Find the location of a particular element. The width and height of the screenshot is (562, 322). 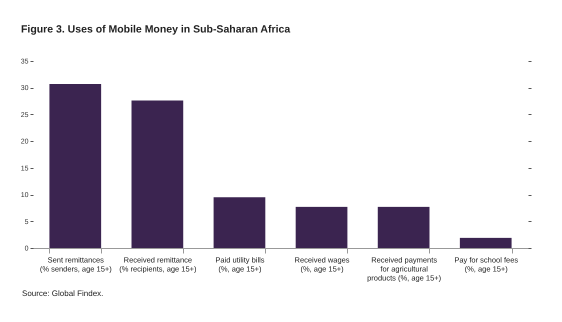

chart-title: Figure 3. Uses of Mobile Money in Sub-Saharan Africa is located at coordinates (155, 30).